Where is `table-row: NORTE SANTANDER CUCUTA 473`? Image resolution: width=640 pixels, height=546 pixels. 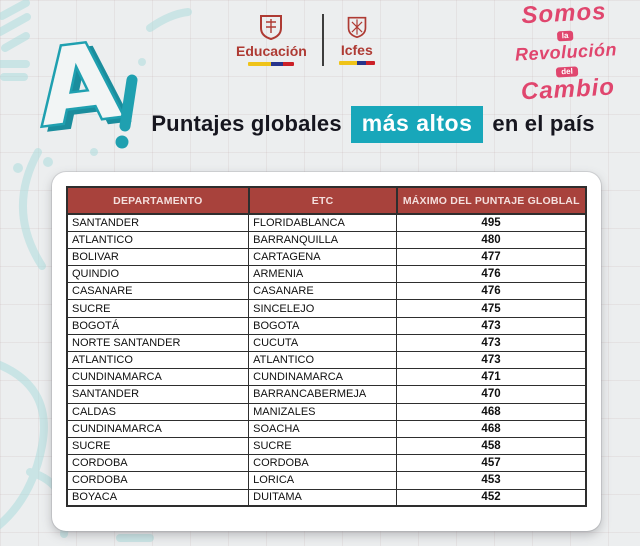 table-row: NORTE SANTANDER CUCUTA 473 is located at coordinates (326, 343).